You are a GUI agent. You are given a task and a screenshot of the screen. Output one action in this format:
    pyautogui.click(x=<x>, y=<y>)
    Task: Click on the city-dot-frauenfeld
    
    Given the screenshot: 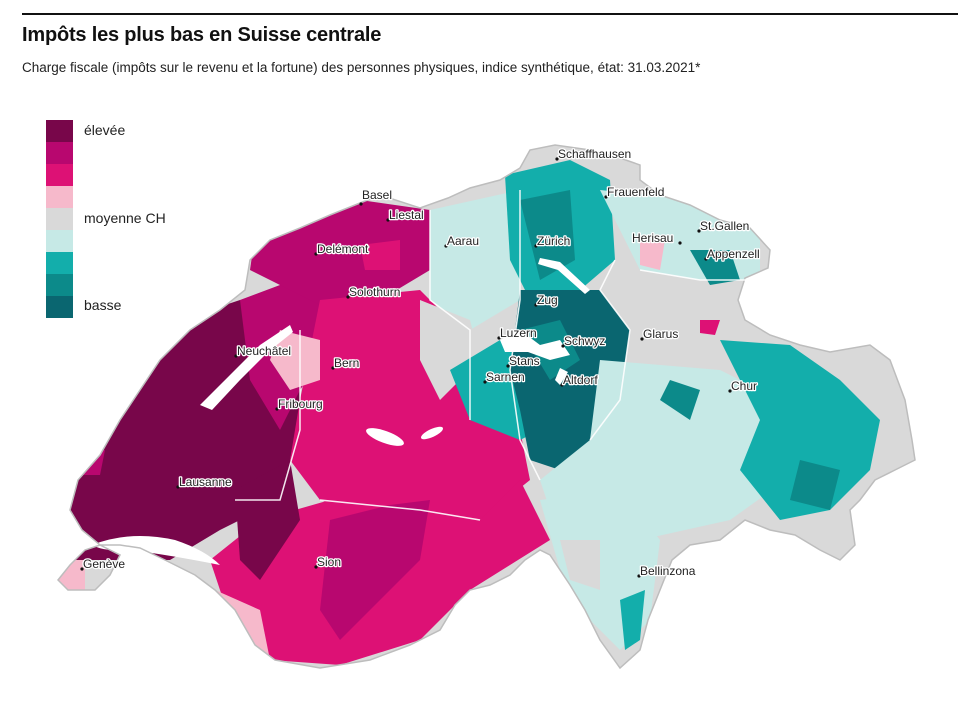 What is the action you would take?
    pyautogui.click(x=606, y=197)
    